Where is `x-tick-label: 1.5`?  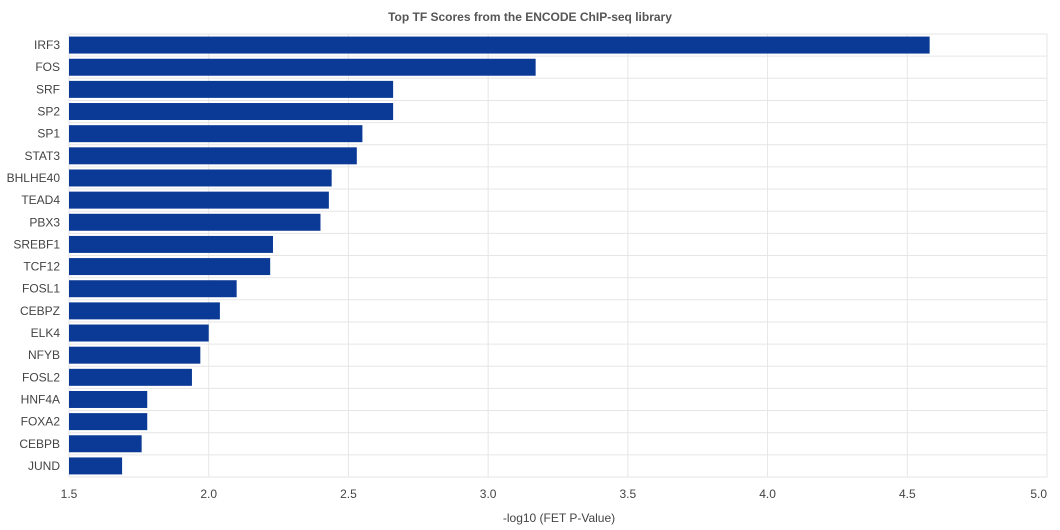
x-tick-label: 1.5 is located at coordinates (69, 494).